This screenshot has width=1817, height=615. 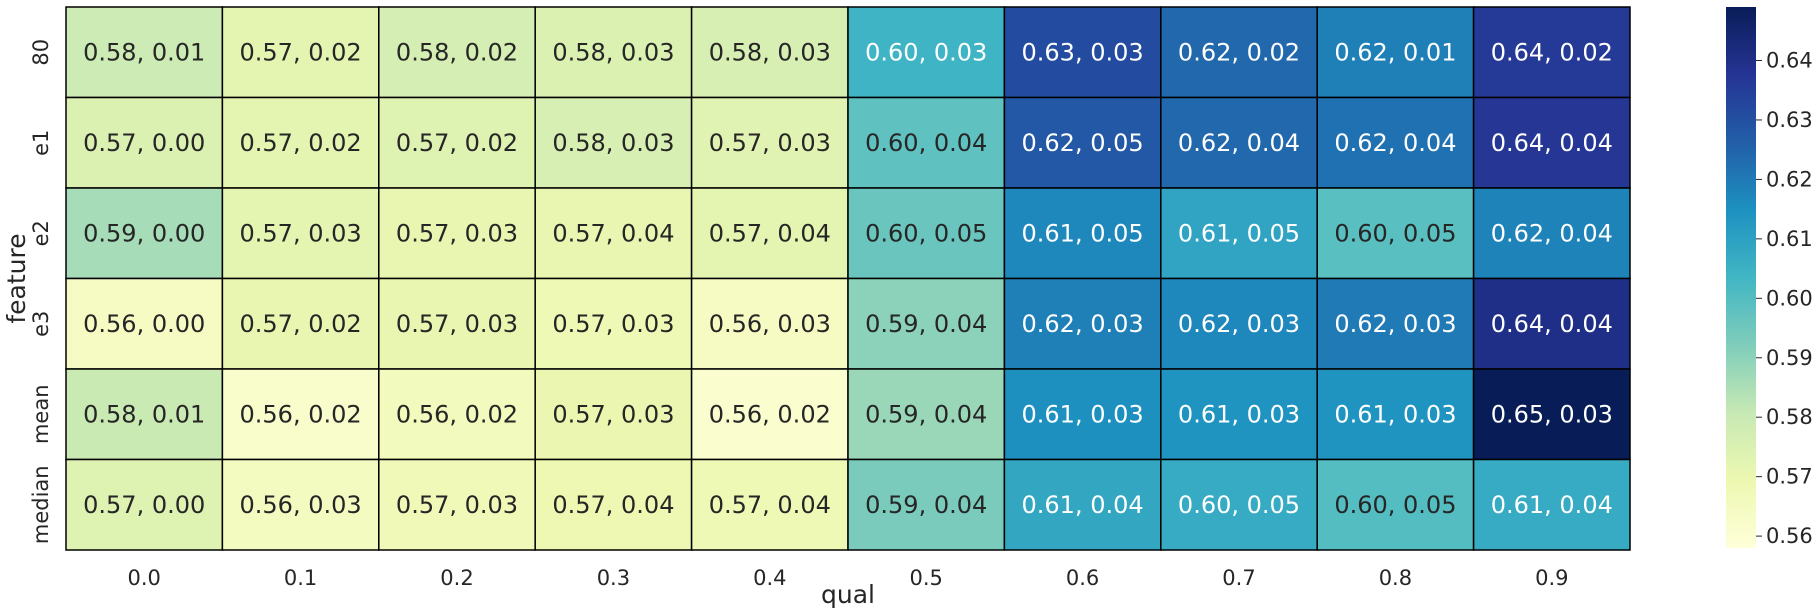 I want to click on cell-annotation: 0.56, 0.00, so click(x=144, y=324).